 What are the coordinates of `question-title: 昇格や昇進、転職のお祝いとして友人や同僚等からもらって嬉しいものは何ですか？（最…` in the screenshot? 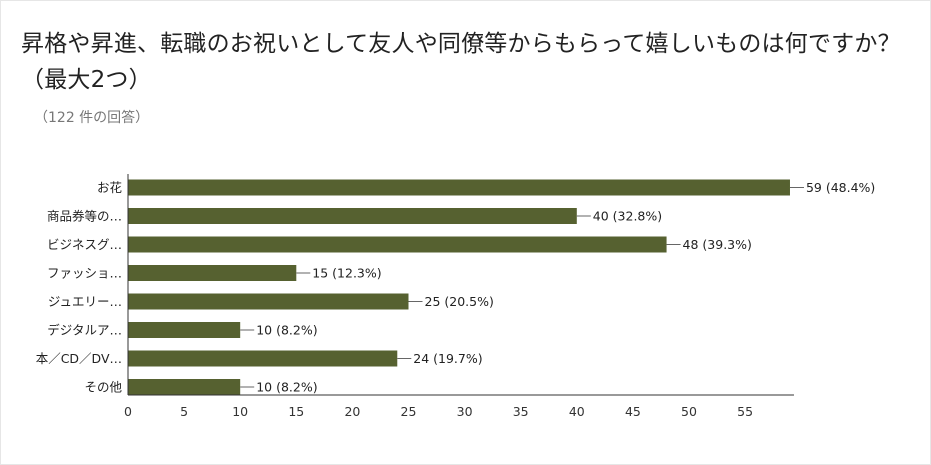 It's located at (461, 62).